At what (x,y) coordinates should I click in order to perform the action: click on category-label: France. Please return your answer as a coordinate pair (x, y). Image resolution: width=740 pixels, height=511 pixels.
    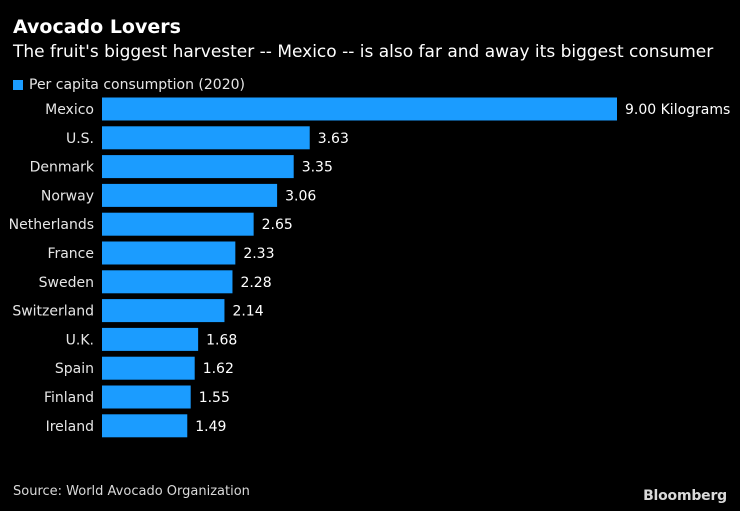
    Looking at the image, I should click on (70, 254).